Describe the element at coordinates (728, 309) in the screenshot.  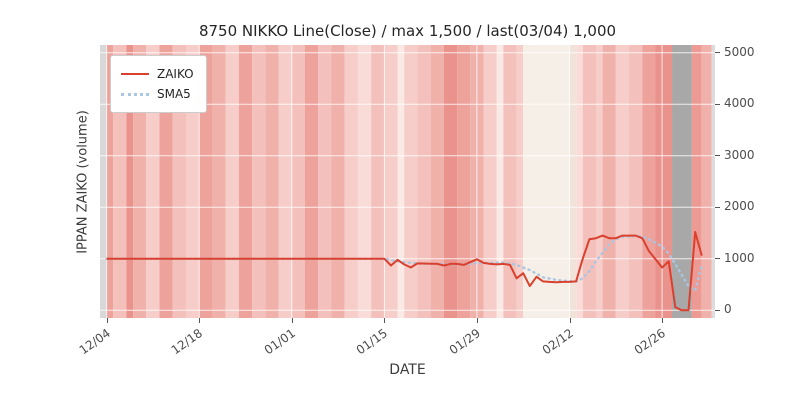
I see `y-tick-label: 0` at that location.